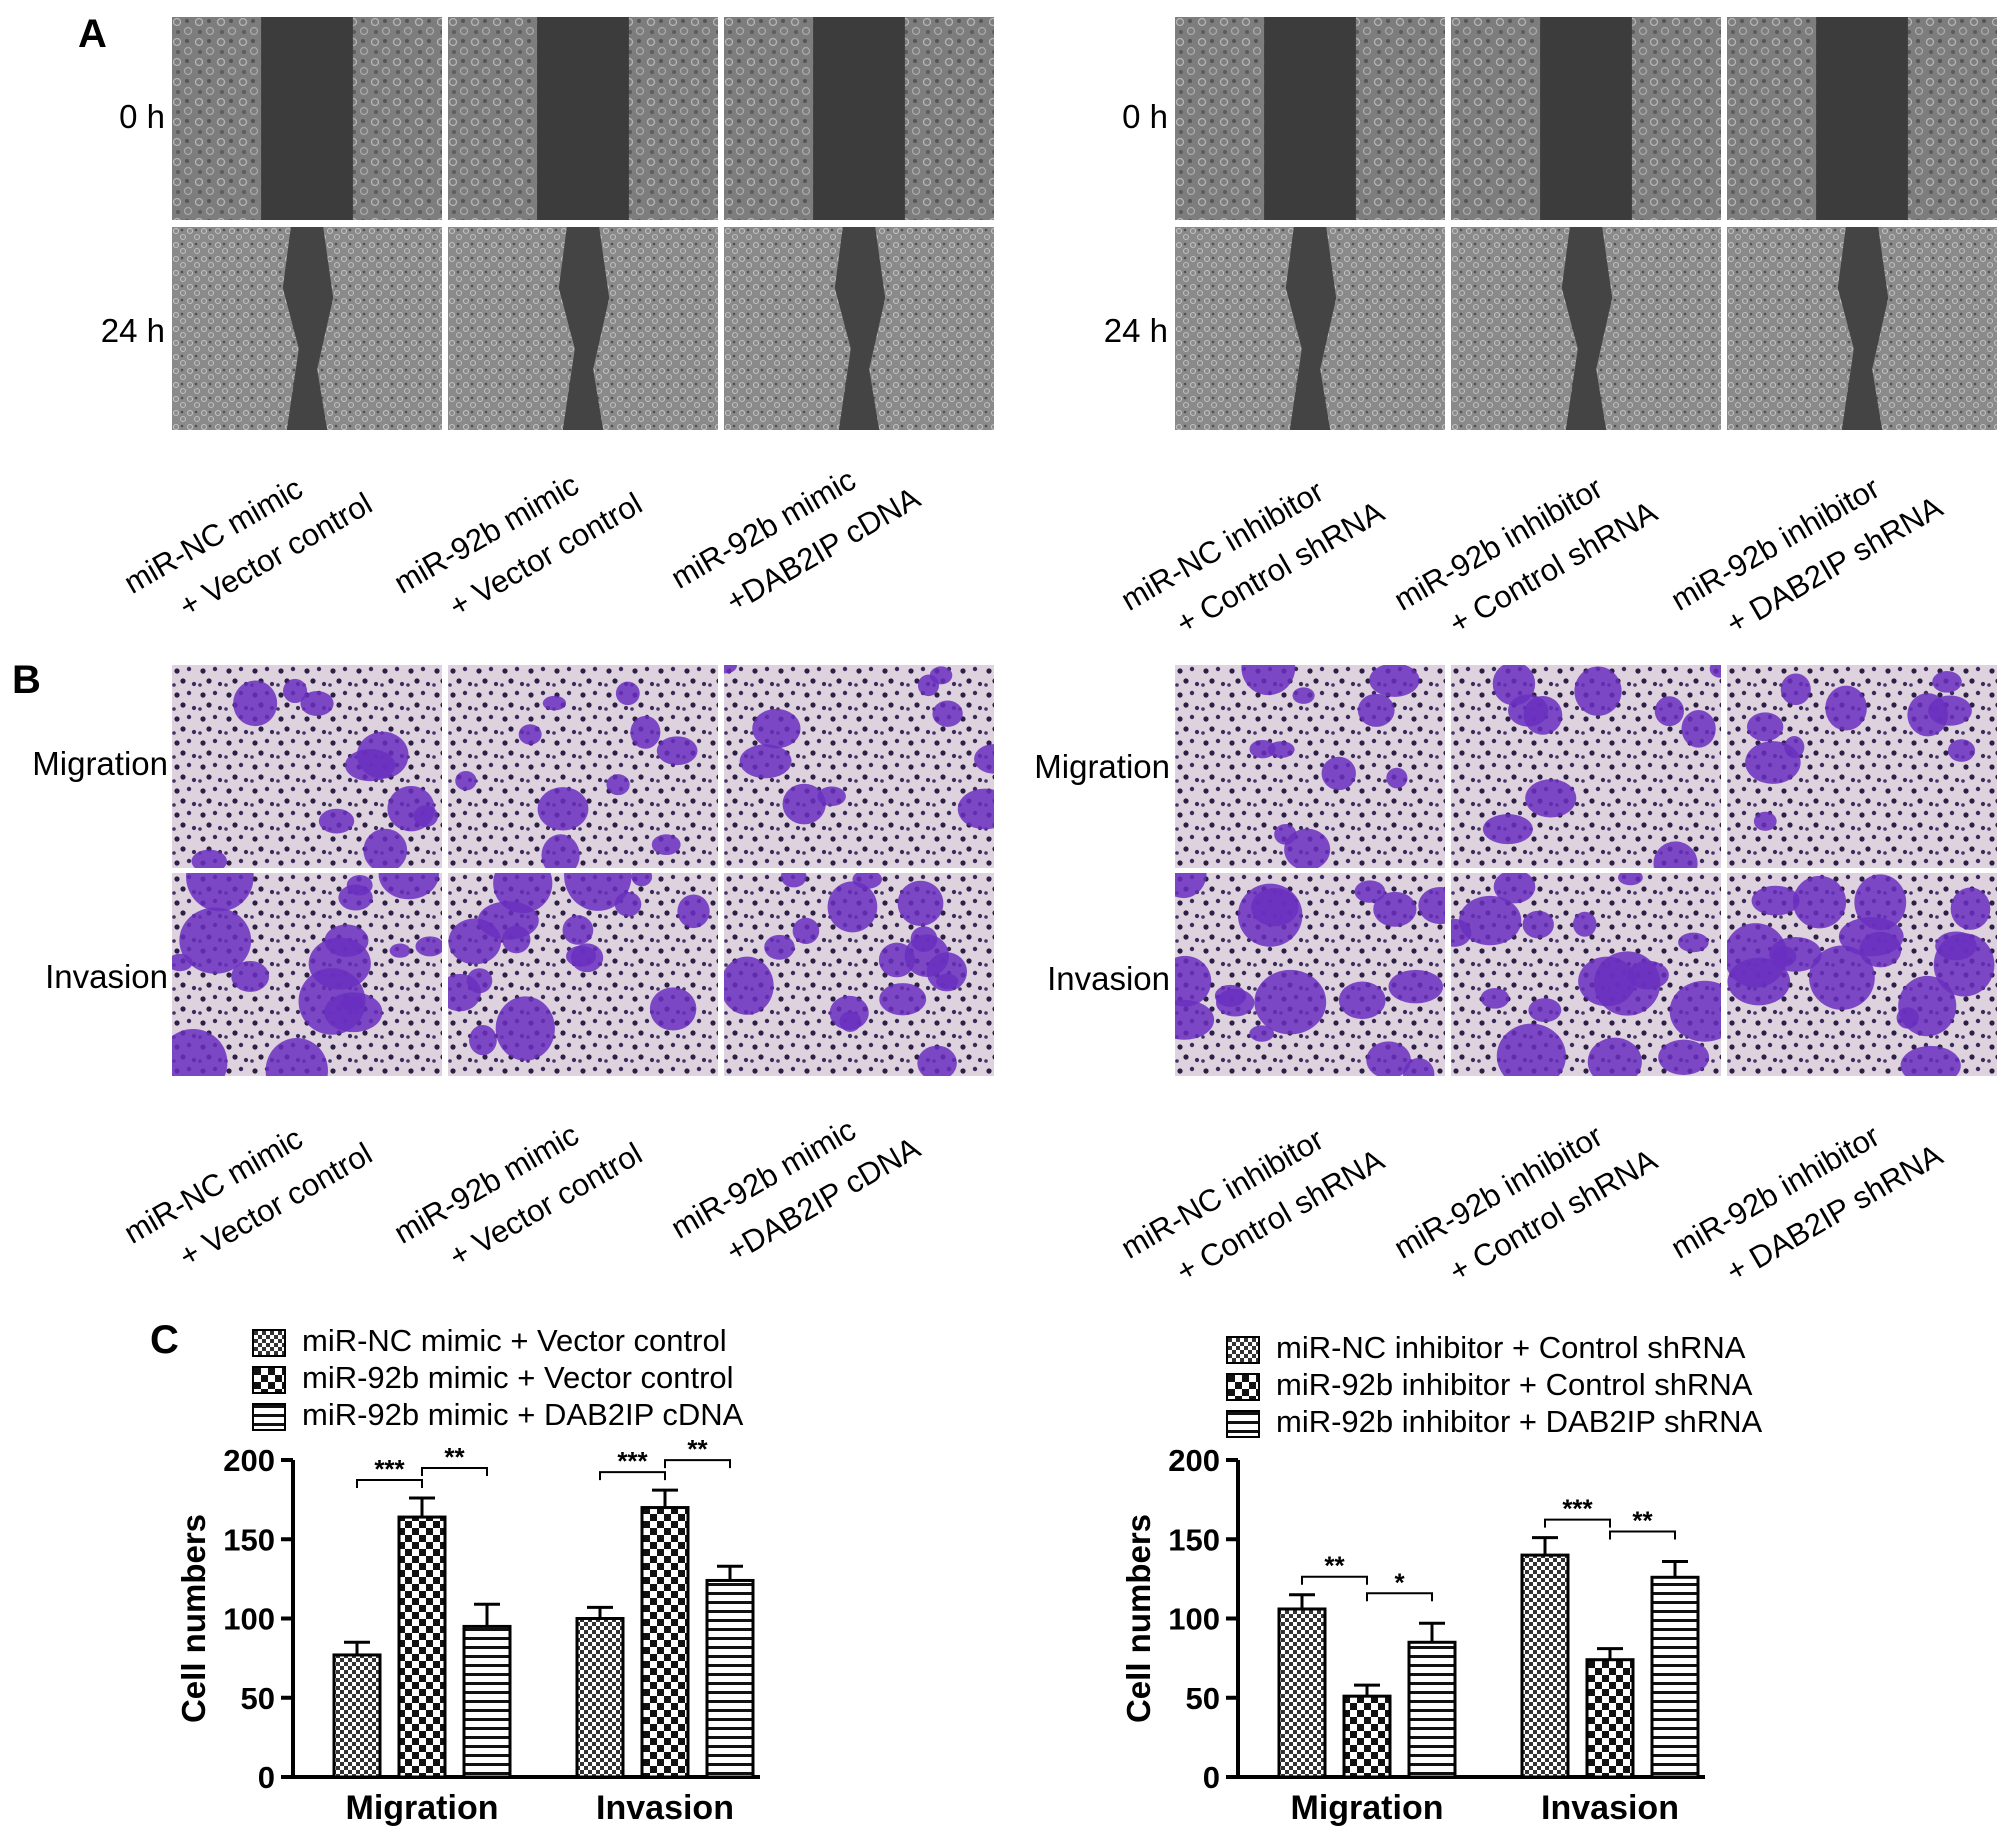  What do you see at coordinates (132, 330) in the screenshot?
I see `row-label-24h-left: 24 h` at bounding box center [132, 330].